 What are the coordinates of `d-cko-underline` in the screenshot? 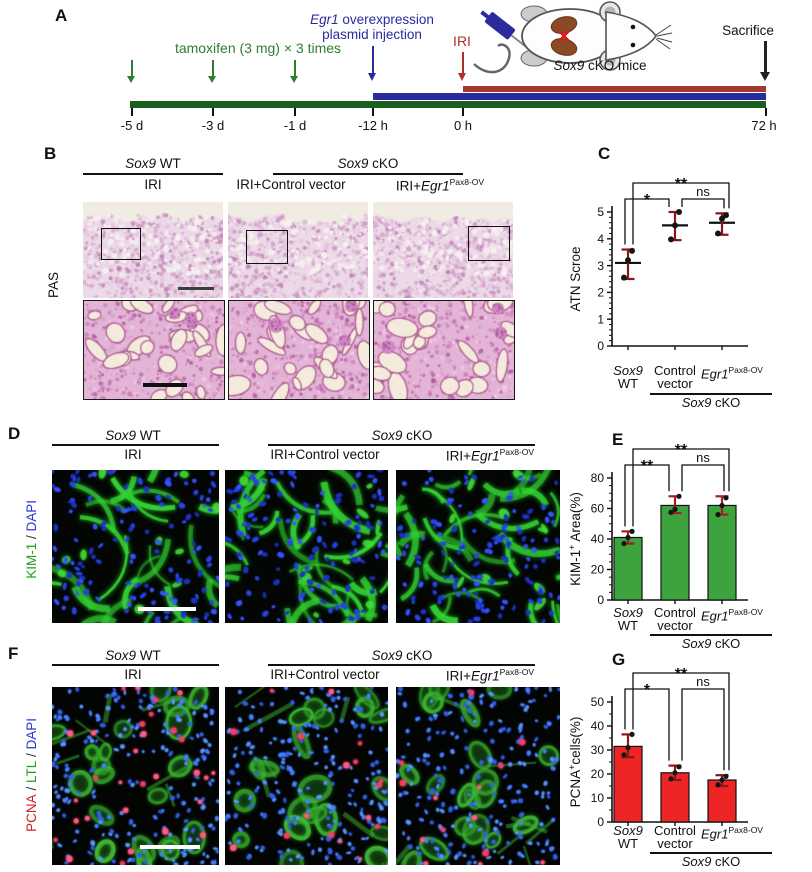 It's located at (401, 445).